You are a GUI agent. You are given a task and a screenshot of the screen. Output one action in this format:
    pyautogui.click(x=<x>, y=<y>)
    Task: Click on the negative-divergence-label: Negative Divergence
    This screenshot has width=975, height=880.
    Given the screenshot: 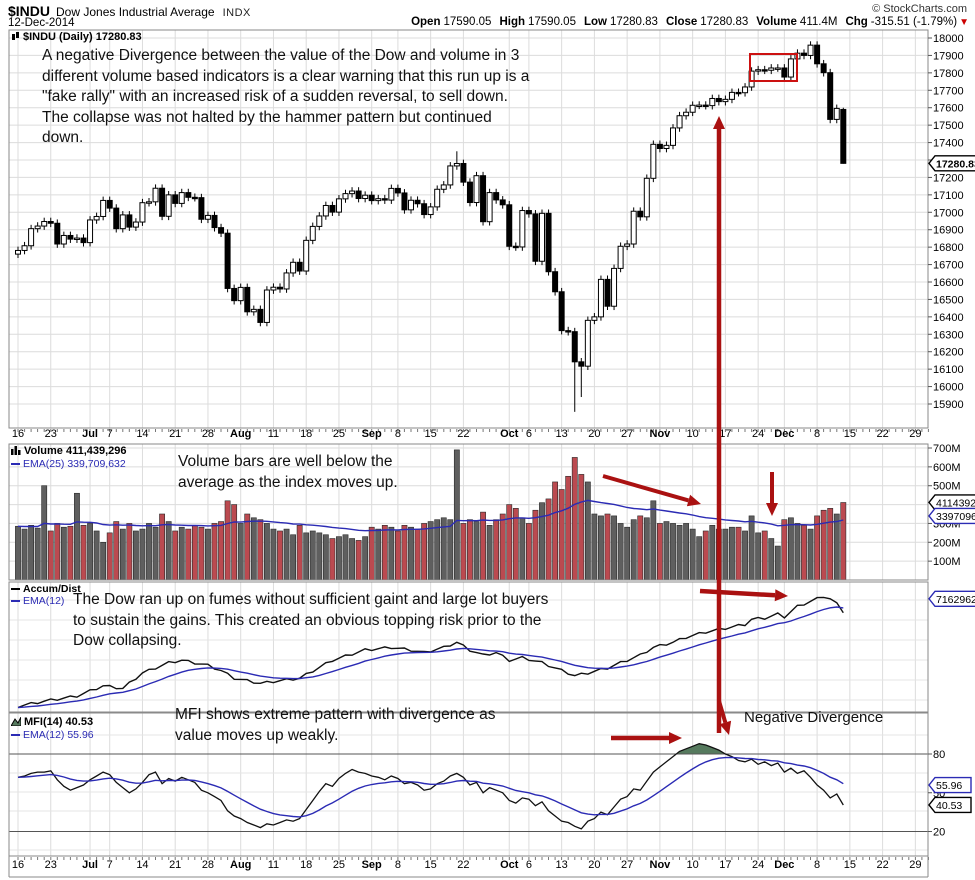 What is the action you would take?
    pyautogui.click(x=814, y=717)
    